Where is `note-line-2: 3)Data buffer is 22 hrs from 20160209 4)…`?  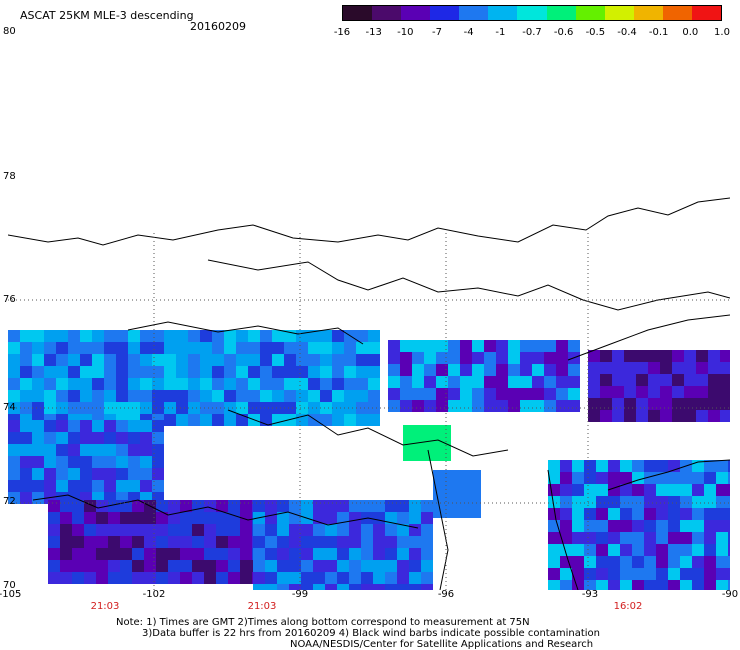 note-line-2: 3)Data buffer is 22 hrs from 20160209 4)… is located at coordinates (371, 633).